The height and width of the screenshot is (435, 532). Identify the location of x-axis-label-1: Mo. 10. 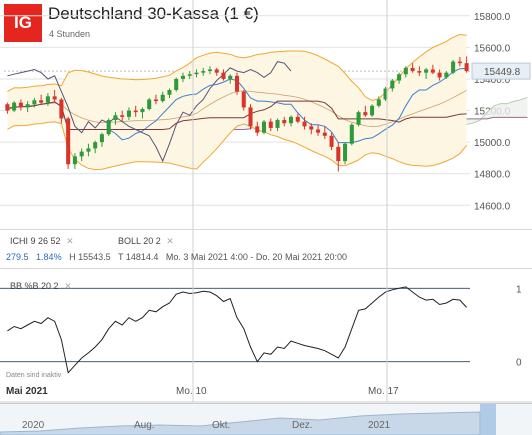
(191, 391).